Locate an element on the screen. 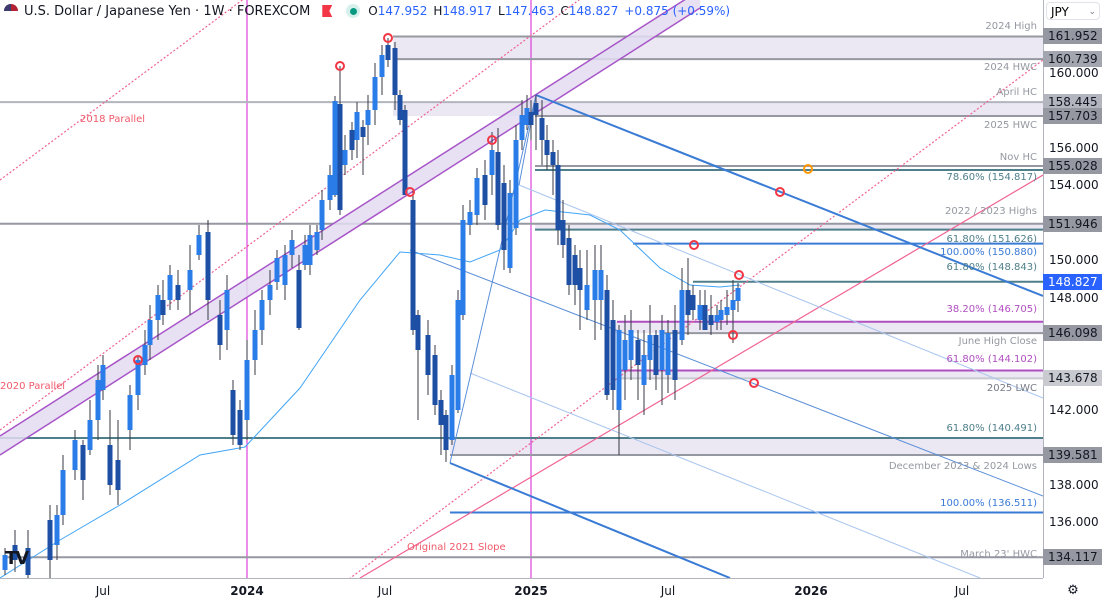 The image size is (1102, 602). time-tick: 2026 is located at coordinates (811, 591).